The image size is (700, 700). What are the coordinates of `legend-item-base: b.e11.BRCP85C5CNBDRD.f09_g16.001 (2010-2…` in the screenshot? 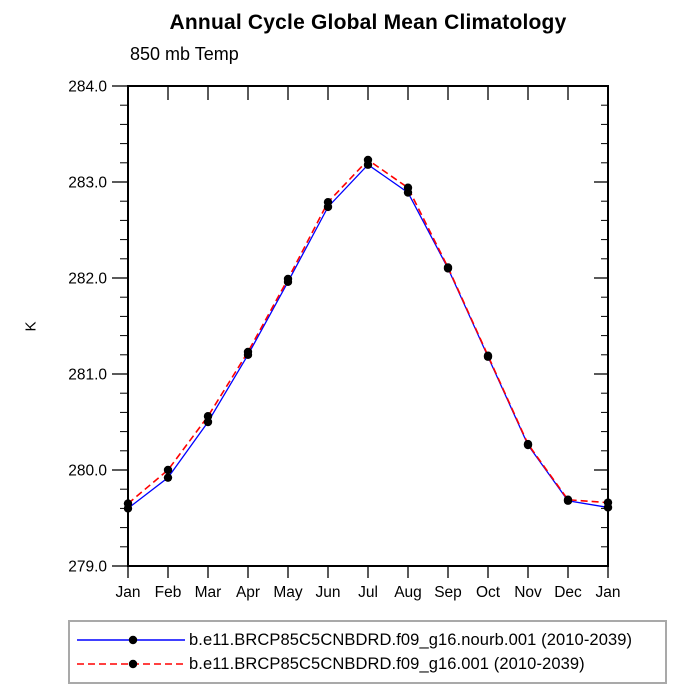 It's located at (370, 664).